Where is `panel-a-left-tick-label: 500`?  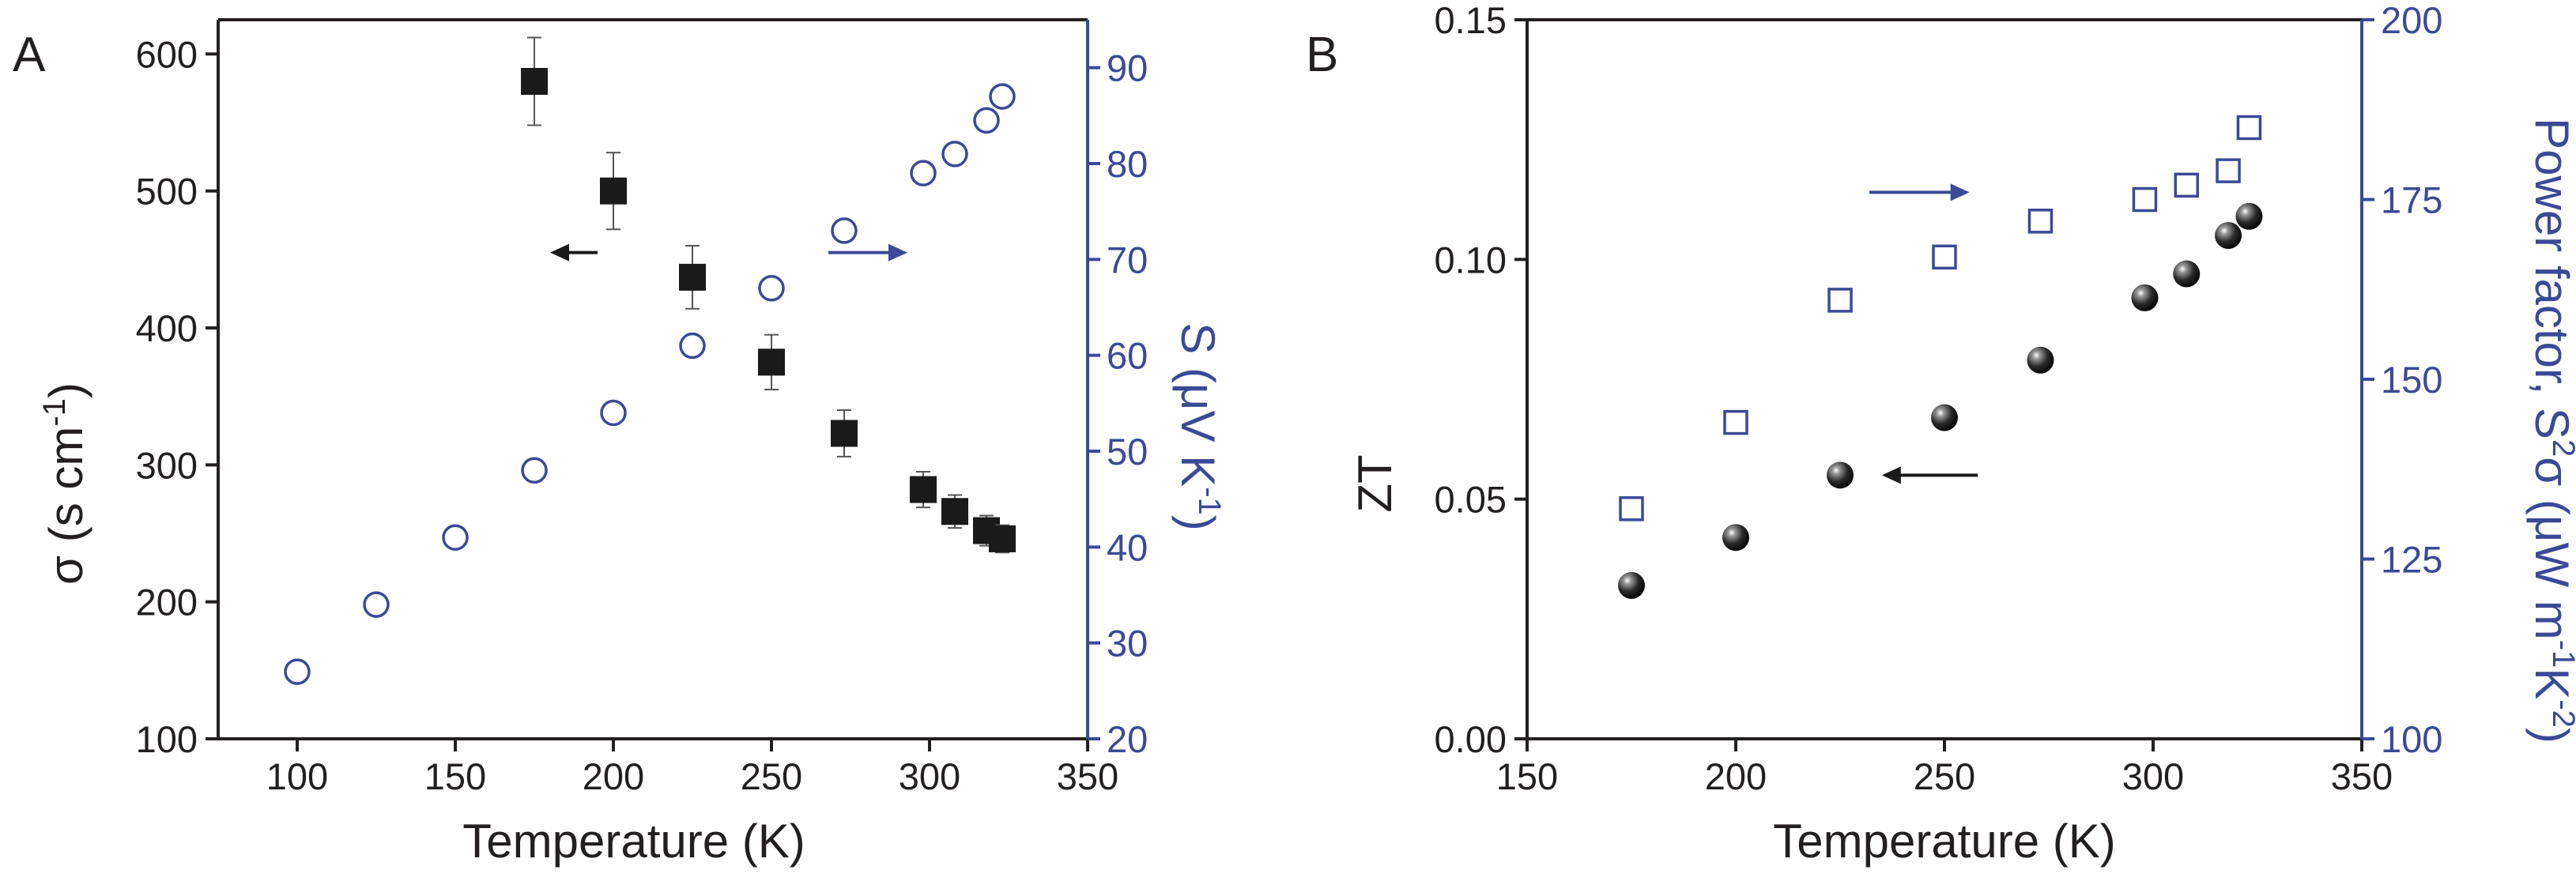
panel-a-left-tick-label: 500 is located at coordinates (167, 192).